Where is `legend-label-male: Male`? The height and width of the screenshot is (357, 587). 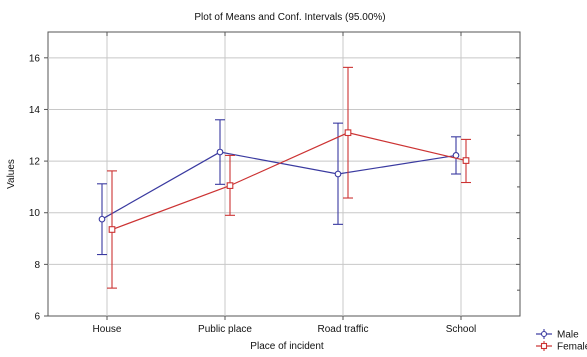 legend-label-male: Male is located at coordinates (568, 335).